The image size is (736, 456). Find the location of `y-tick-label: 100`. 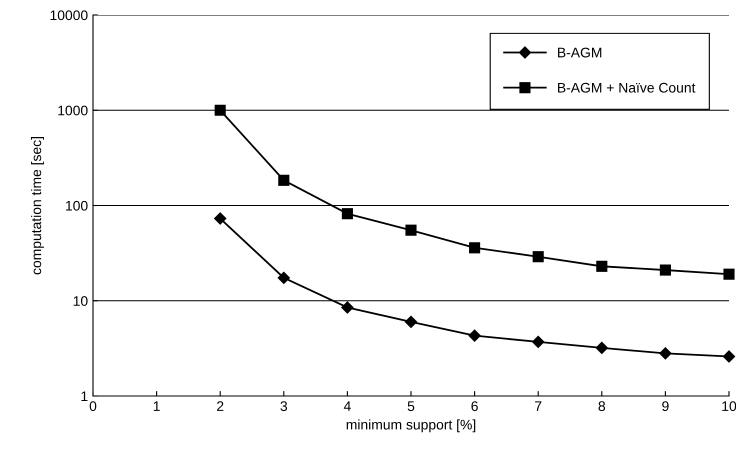

y-tick-label: 100 is located at coordinates (77, 205).